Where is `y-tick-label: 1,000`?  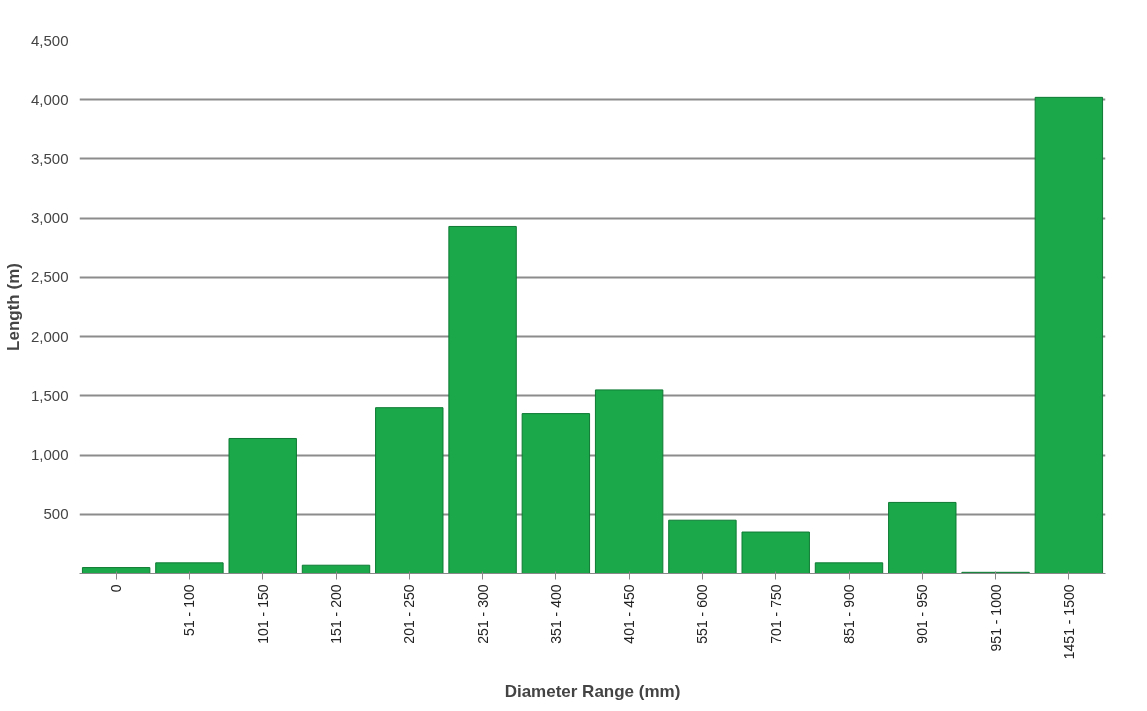 y-tick-label: 1,000 is located at coordinates (49, 455).